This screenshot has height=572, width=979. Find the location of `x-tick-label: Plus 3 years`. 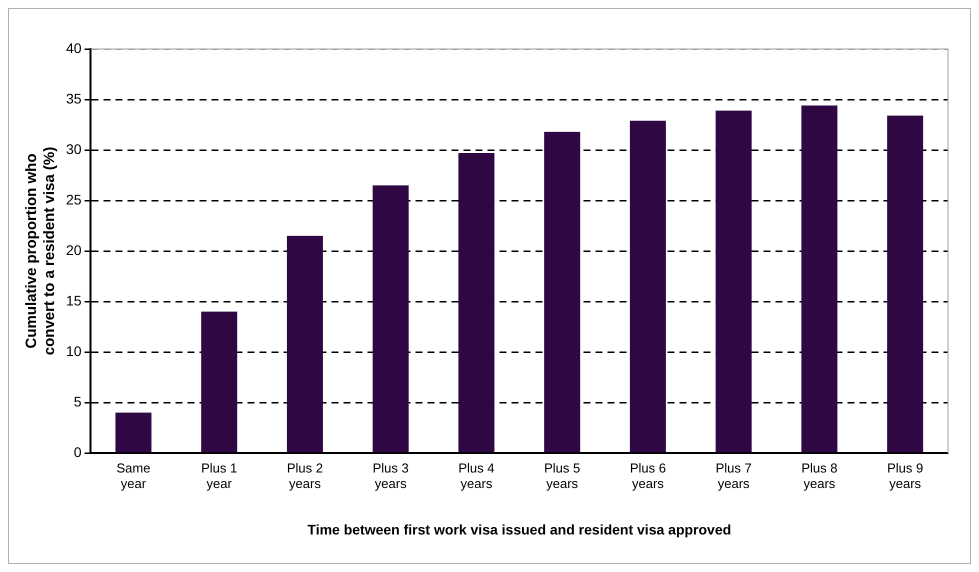

x-tick-label: Plus 3 years is located at coordinates (390, 475).